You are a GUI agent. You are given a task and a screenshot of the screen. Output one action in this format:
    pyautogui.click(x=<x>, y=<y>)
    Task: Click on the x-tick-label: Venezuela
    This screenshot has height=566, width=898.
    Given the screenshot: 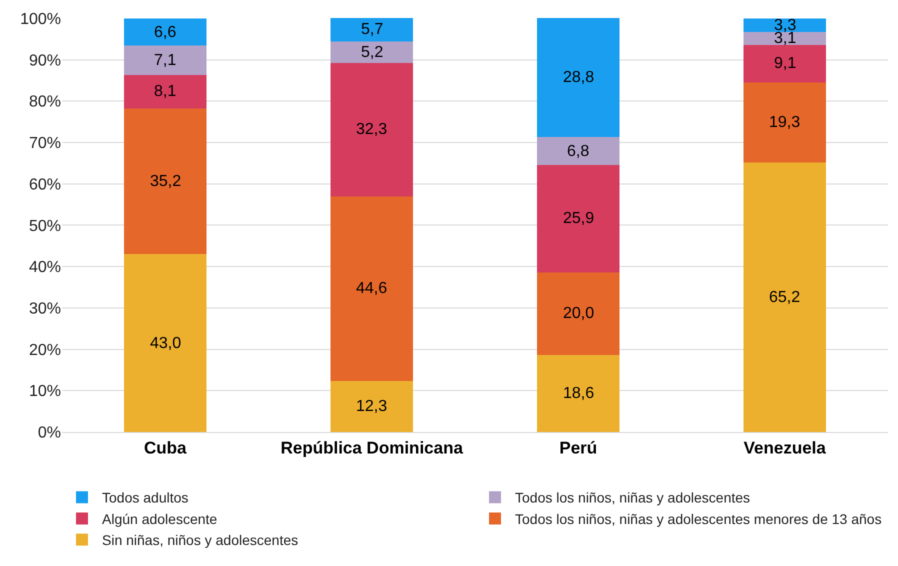 What is the action you would take?
    pyautogui.click(x=785, y=448)
    